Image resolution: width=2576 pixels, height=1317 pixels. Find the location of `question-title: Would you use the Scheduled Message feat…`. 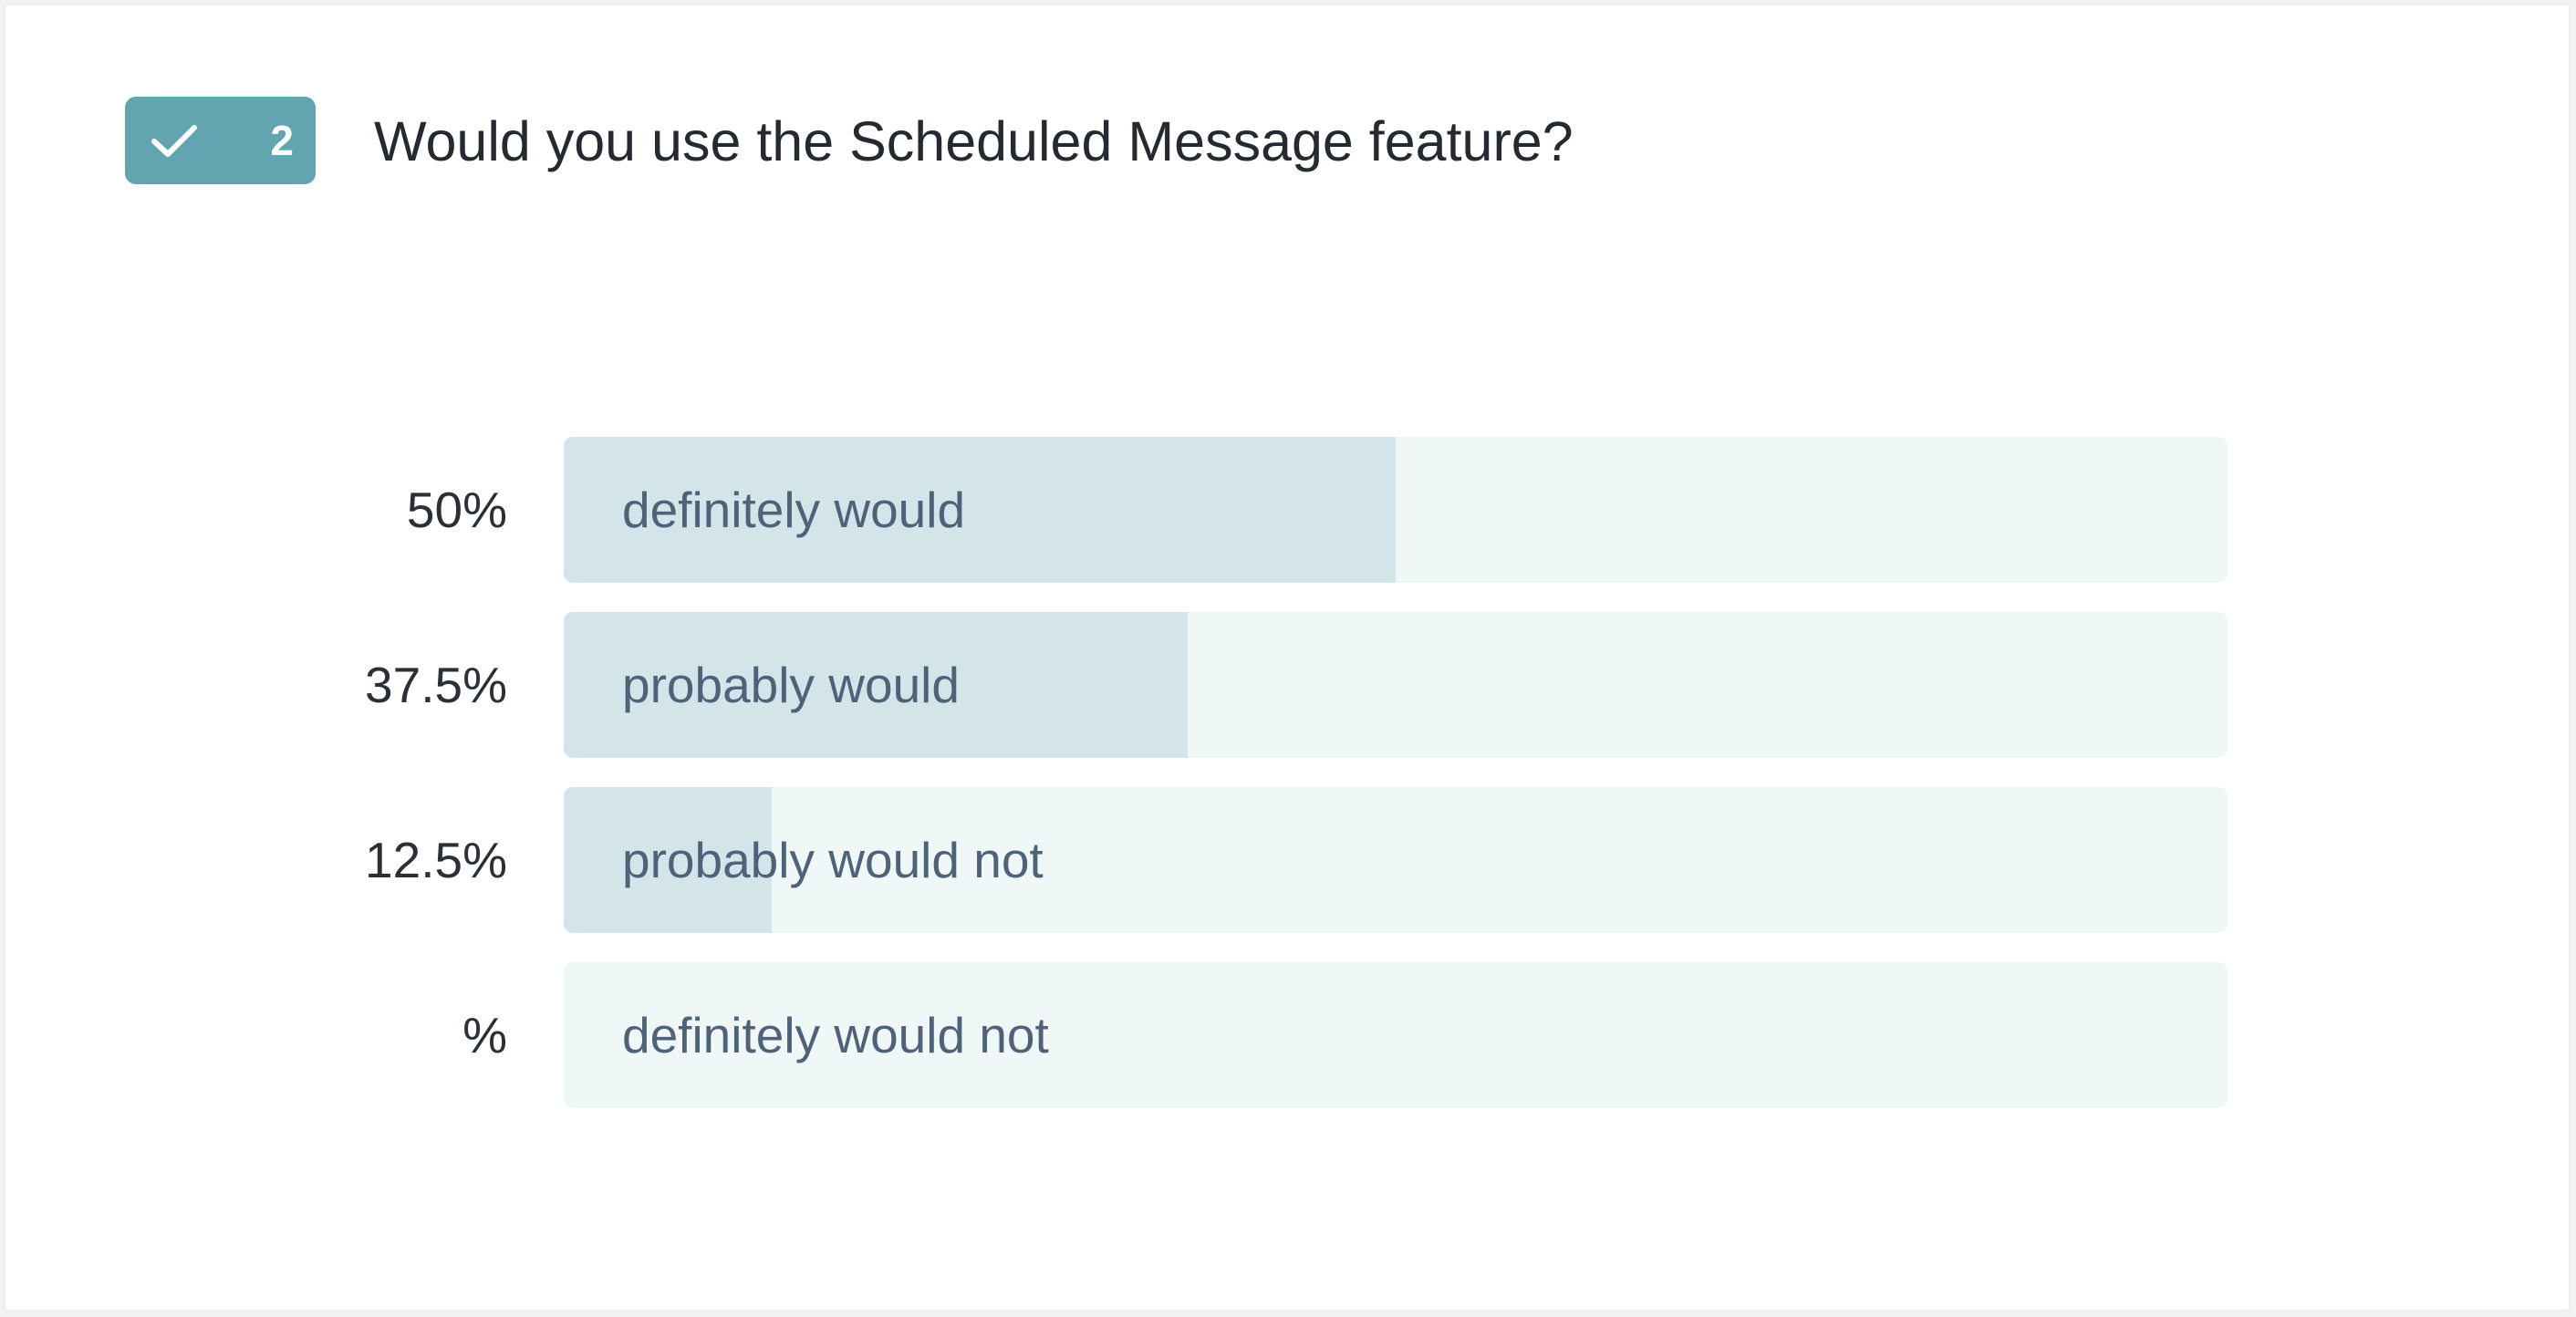

question-title: Would you use the Scheduled Message feat… is located at coordinates (974, 141).